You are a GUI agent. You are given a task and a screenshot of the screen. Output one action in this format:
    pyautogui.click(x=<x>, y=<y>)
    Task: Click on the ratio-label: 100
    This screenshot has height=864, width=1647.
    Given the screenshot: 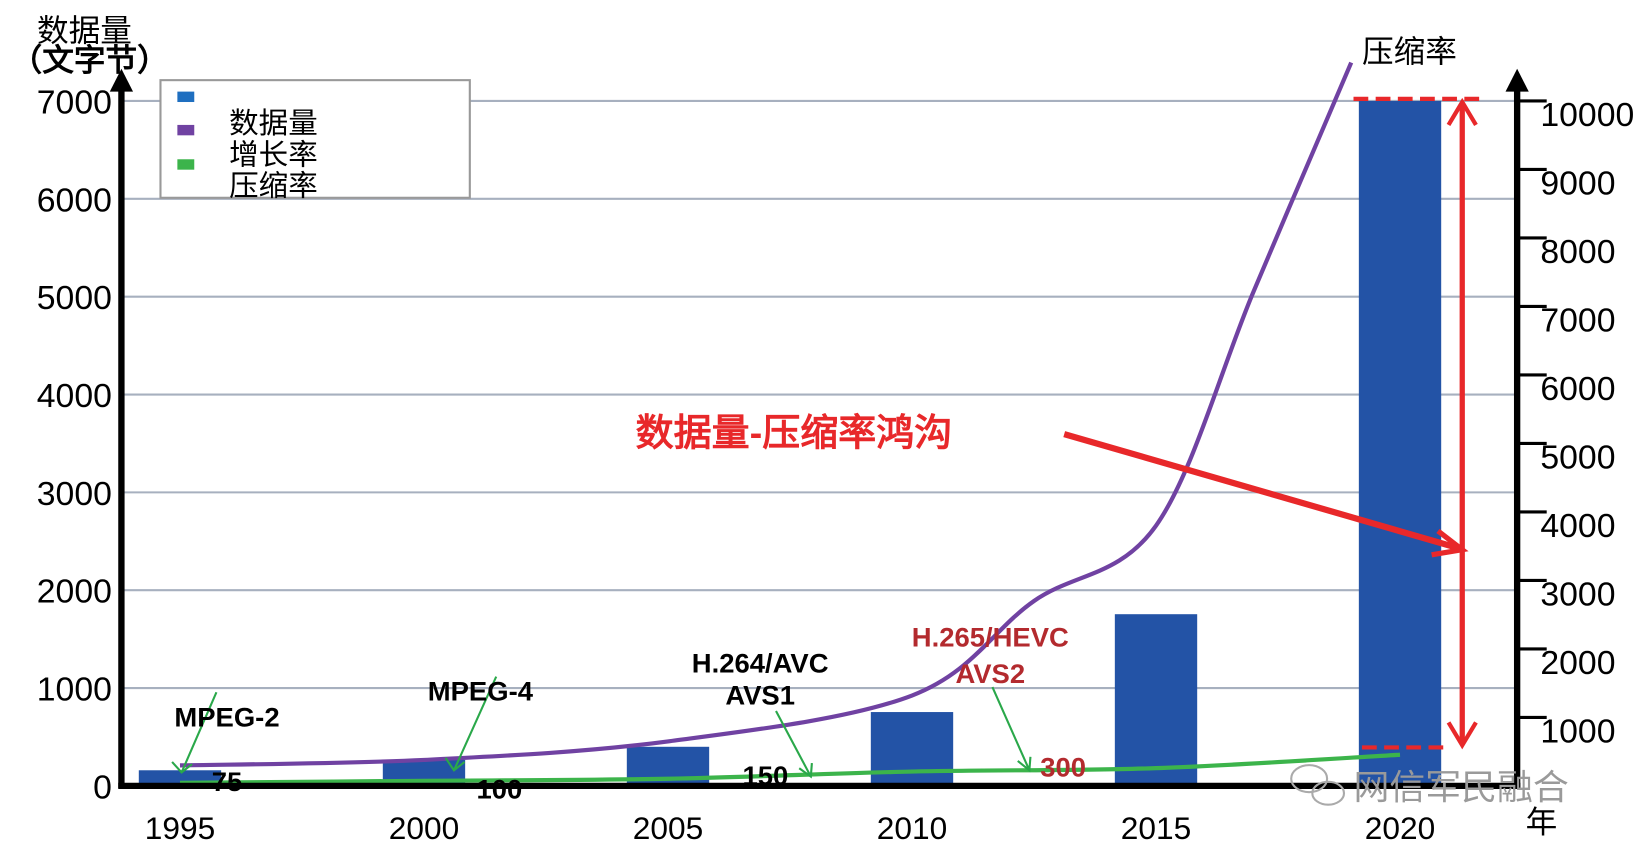 What is the action you would take?
    pyautogui.click(x=499, y=789)
    